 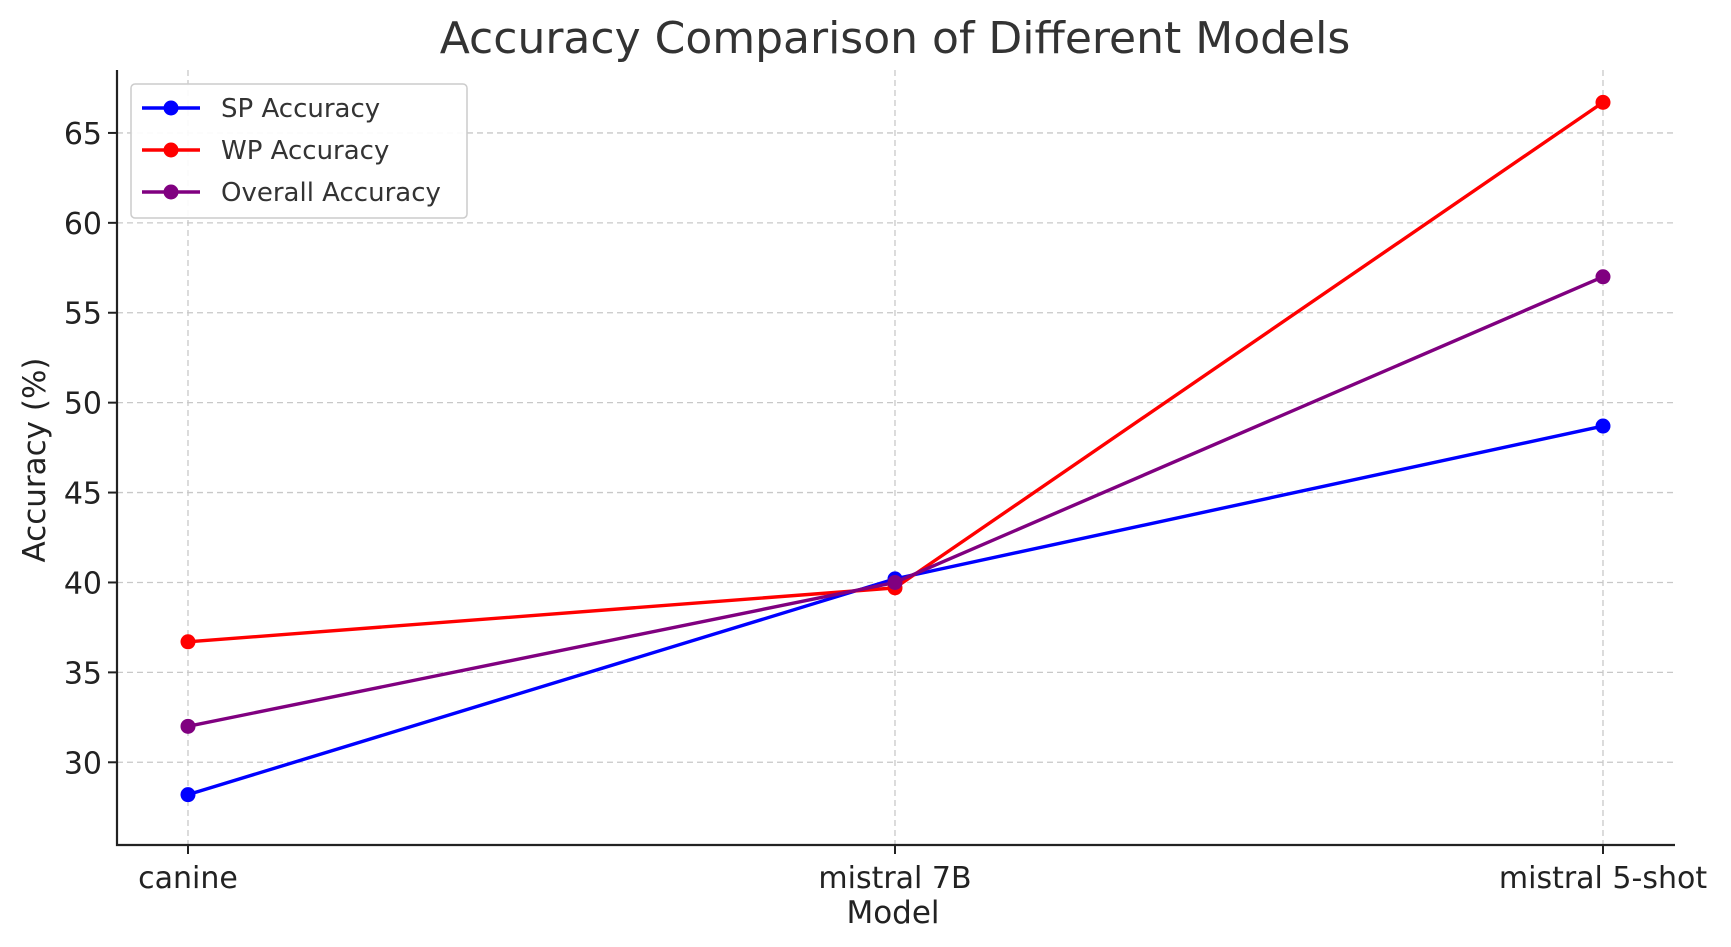 I want to click on legend-frame, so click(x=299, y=151).